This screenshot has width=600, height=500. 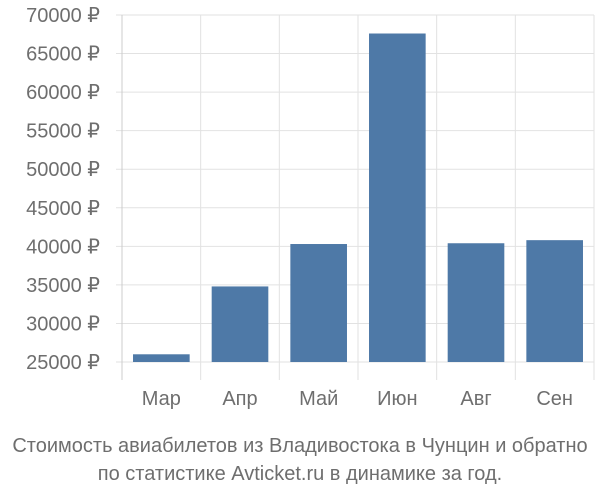 What do you see at coordinates (63, 324) in the screenshot?
I see `y-tick-label: 30000 ₽` at bounding box center [63, 324].